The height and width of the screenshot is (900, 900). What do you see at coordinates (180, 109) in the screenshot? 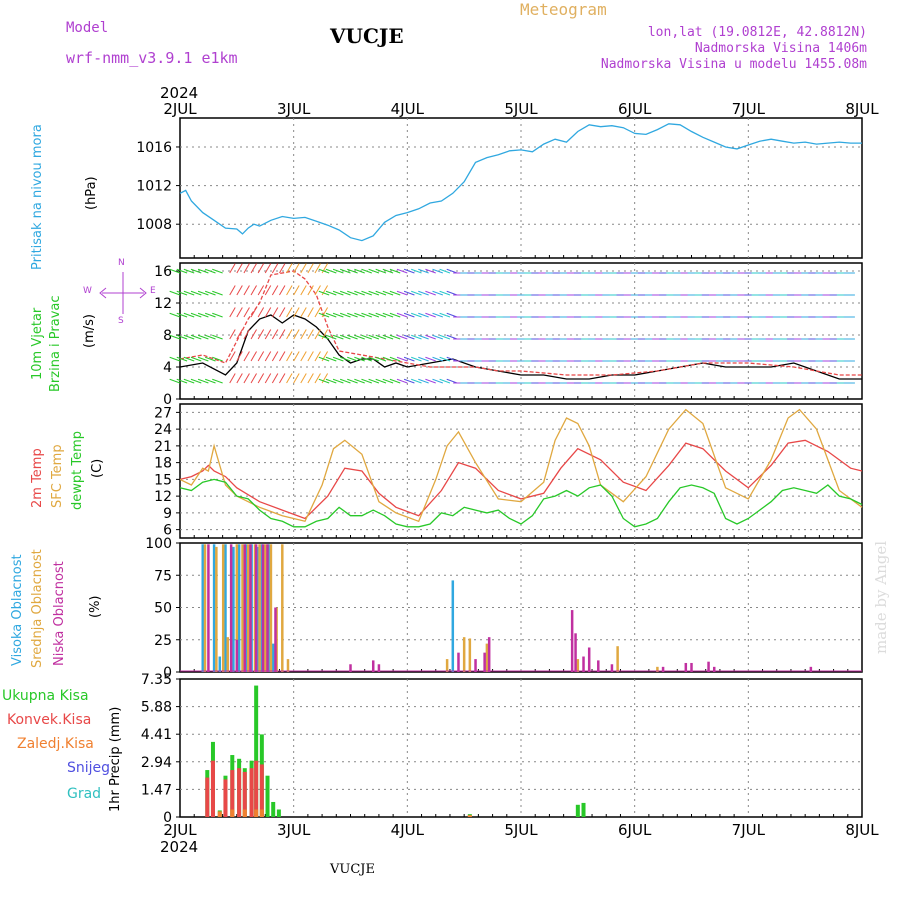
I see `pressure-xtick-label: 2JUL` at bounding box center [180, 109].